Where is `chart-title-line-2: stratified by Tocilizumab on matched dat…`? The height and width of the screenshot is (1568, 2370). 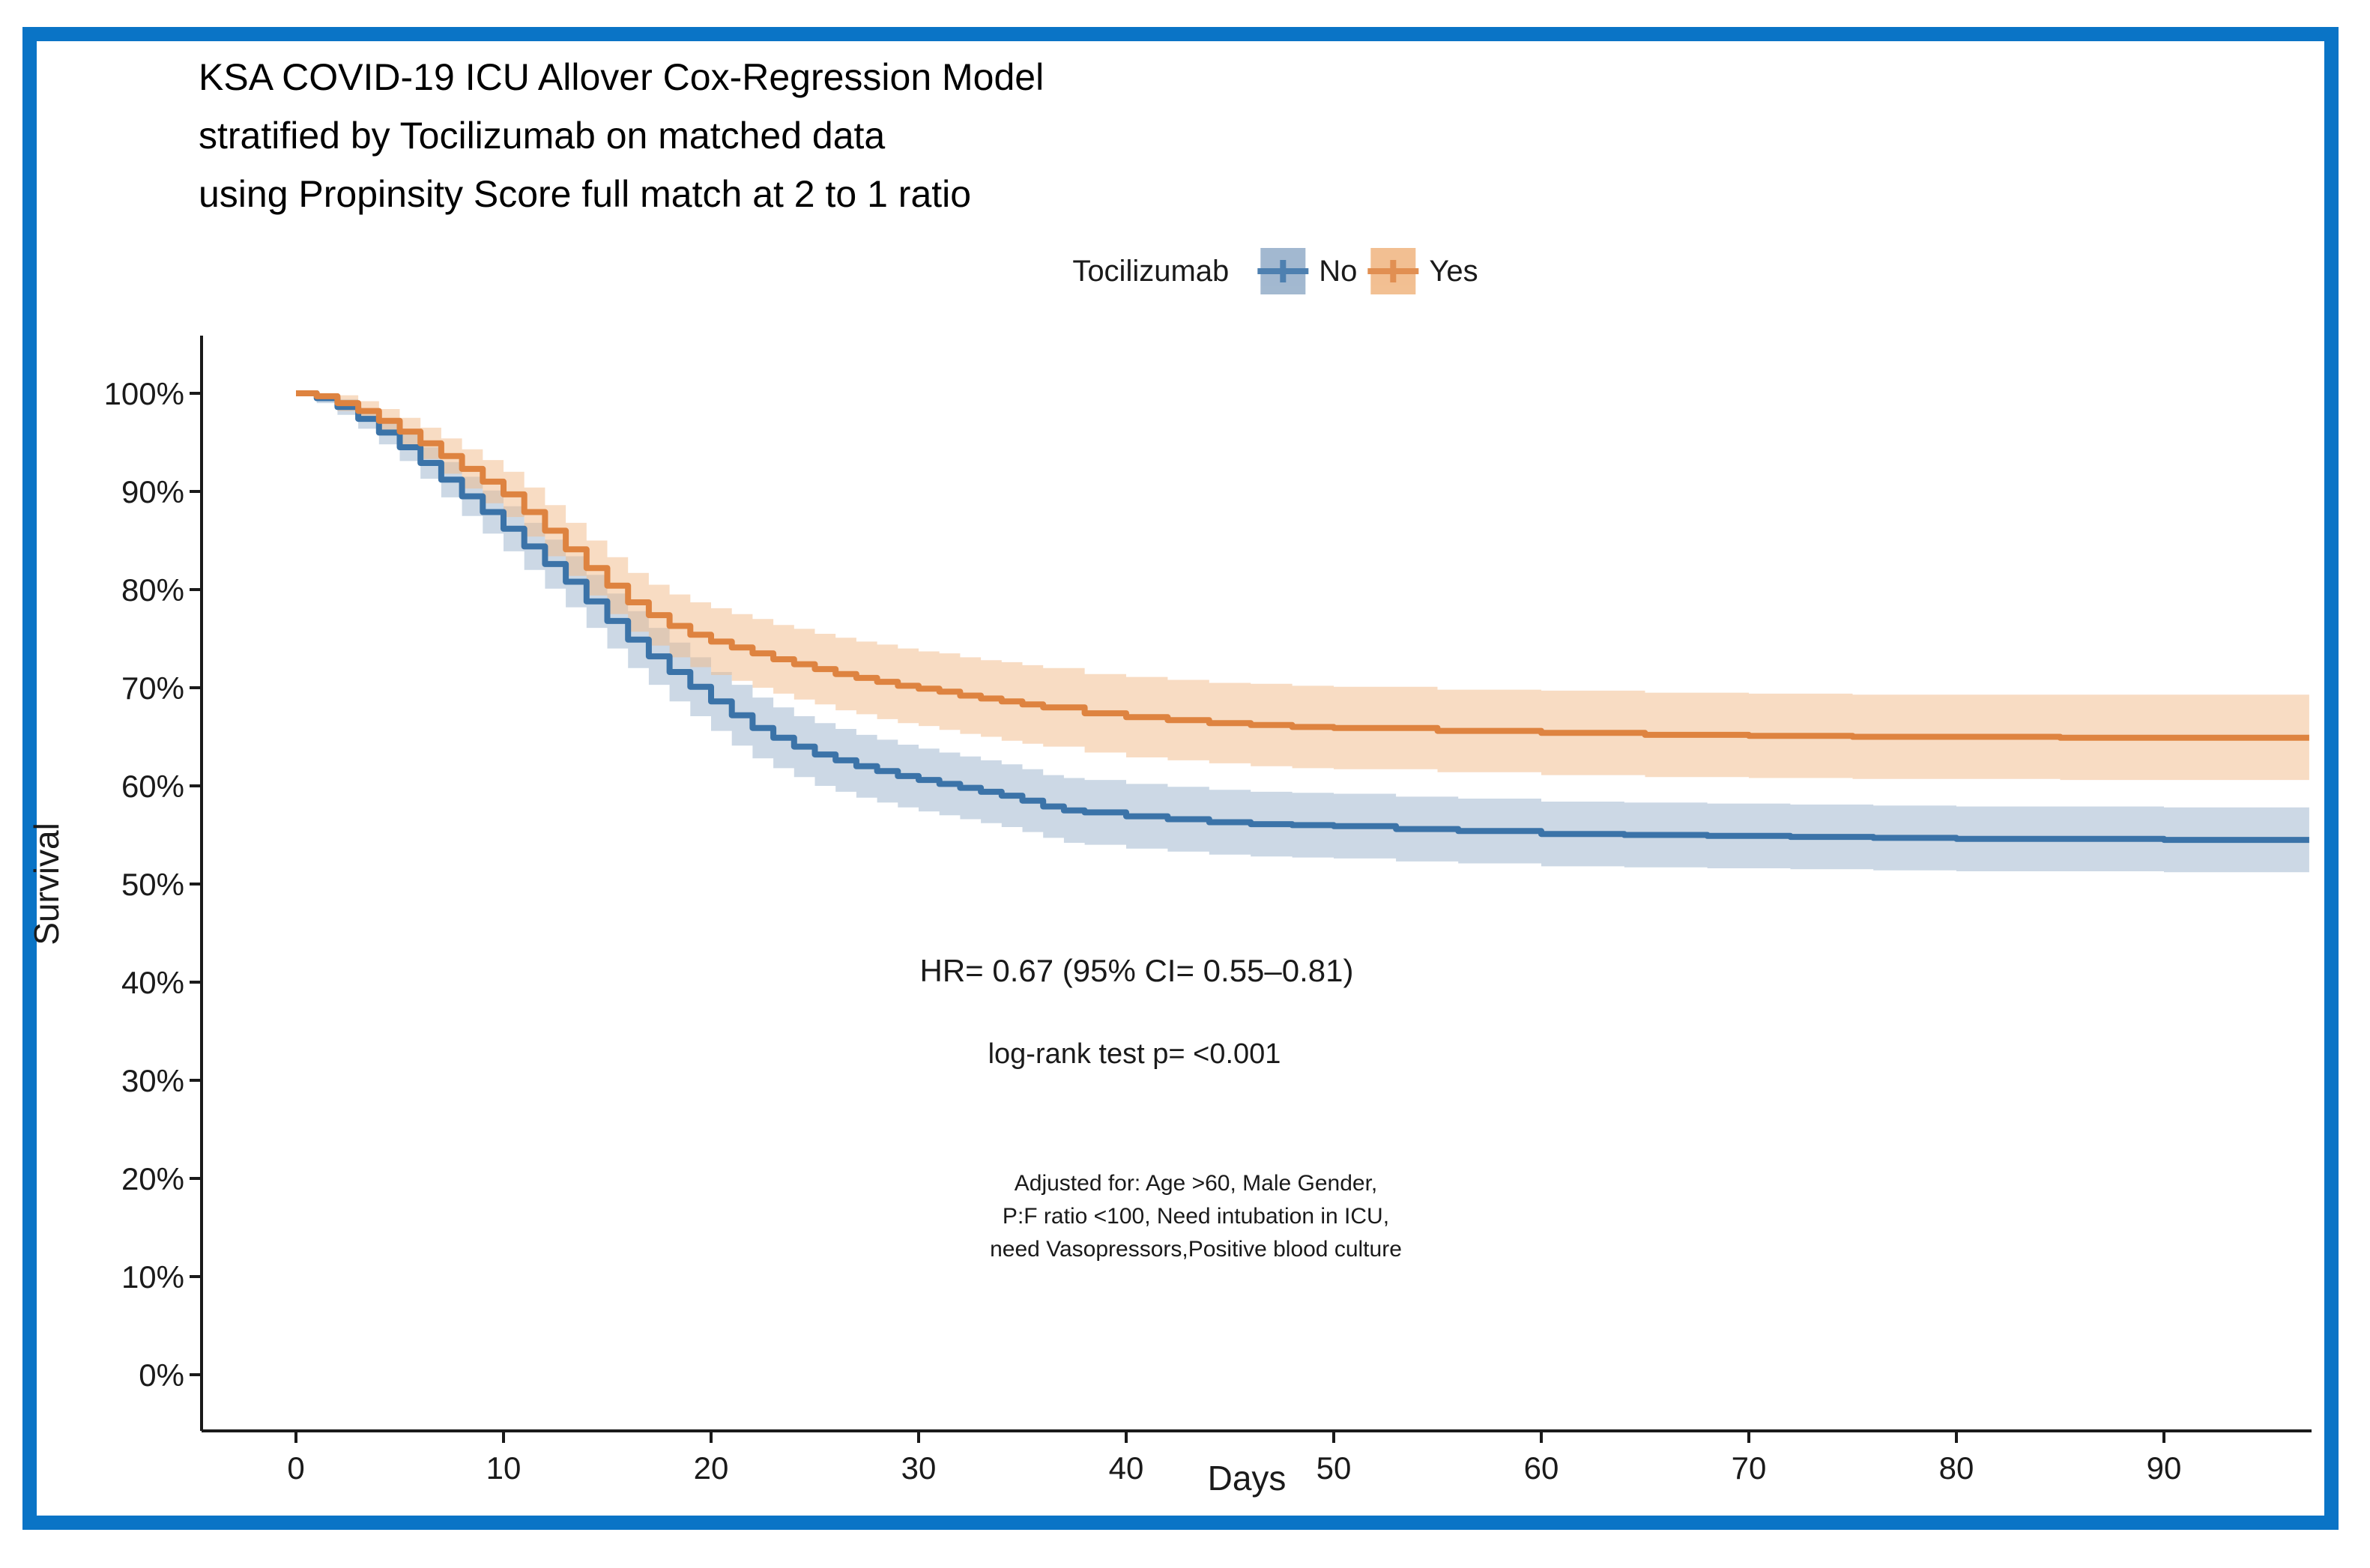 chart-title-line-2: stratified by Tocilizumab on matched dat… is located at coordinates (542, 136).